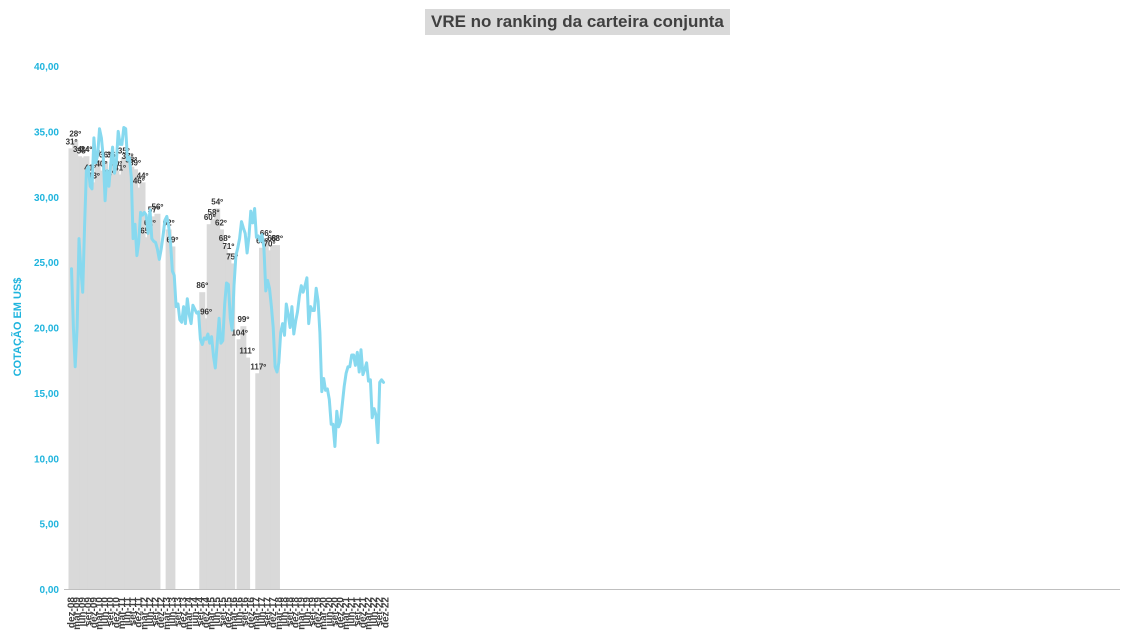 The image size is (1136, 643). Describe the element at coordinates (318, 613) in the screenshot. I see `x-tick-label: dez-19` at that location.